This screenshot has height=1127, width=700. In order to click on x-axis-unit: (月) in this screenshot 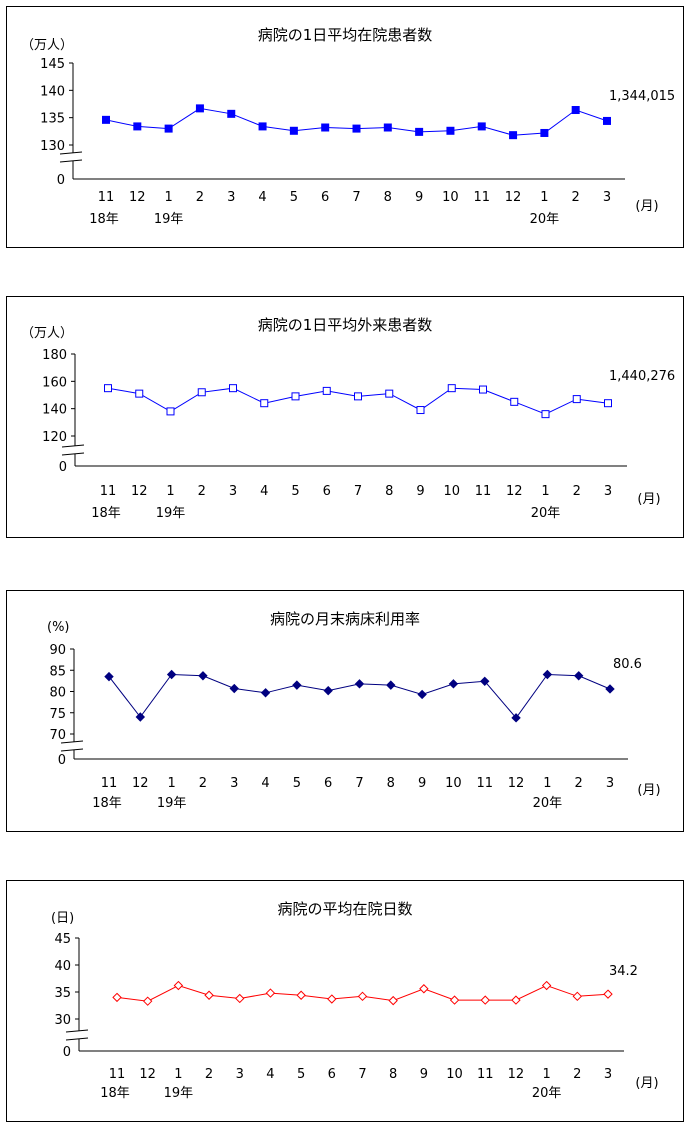, I will do `click(646, 206)`.